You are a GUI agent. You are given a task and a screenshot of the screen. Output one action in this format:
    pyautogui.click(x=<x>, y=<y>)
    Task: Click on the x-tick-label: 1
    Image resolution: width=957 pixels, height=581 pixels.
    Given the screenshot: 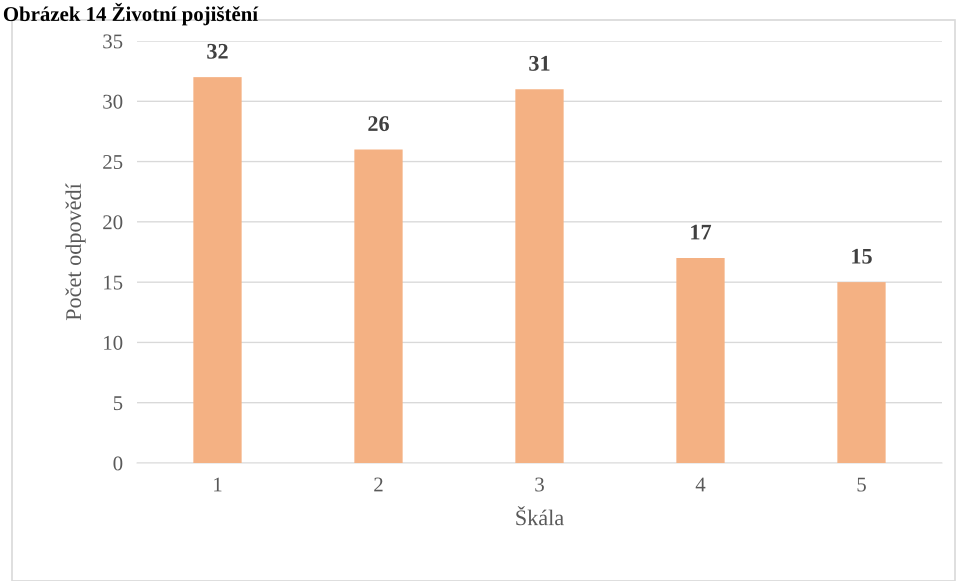 What is the action you would take?
    pyautogui.click(x=218, y=485)
    